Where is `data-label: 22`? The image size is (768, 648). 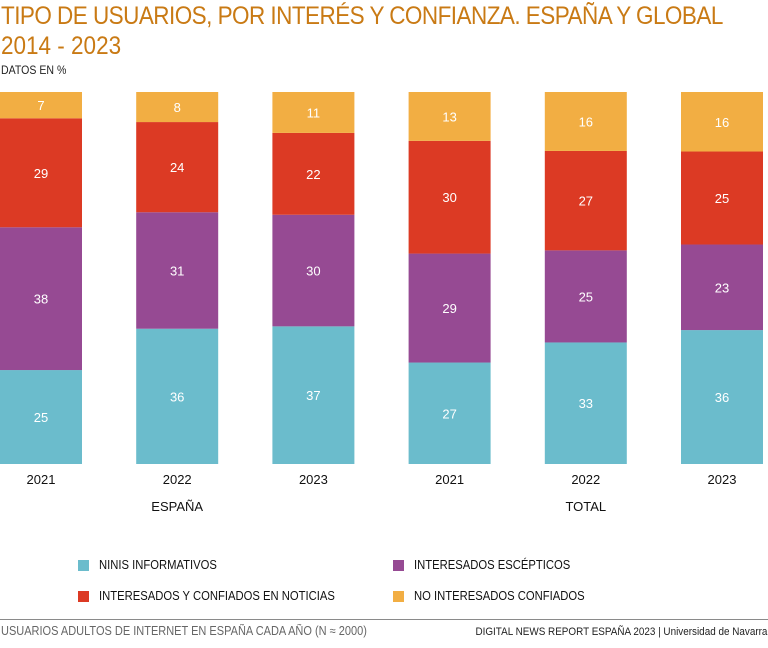 data-label: 22 is located at coordinates (313, 174).